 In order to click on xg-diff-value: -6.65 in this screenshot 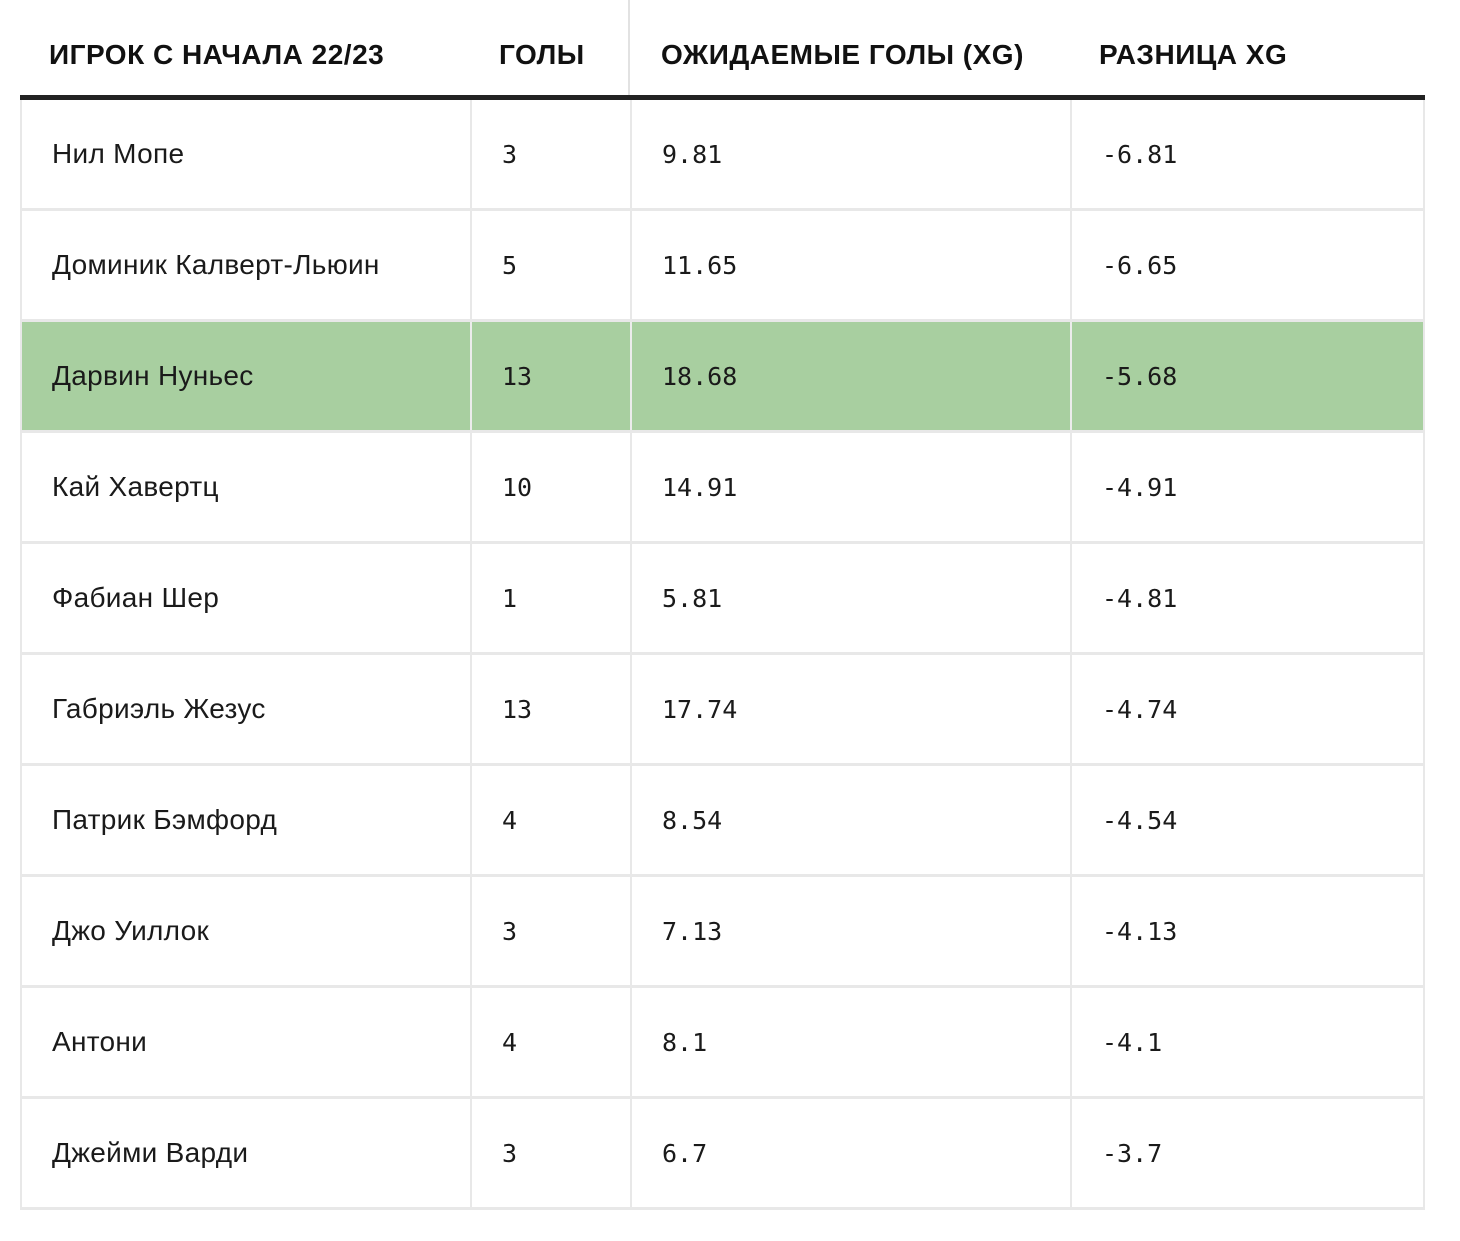, I will do `click(1140, 265)`.